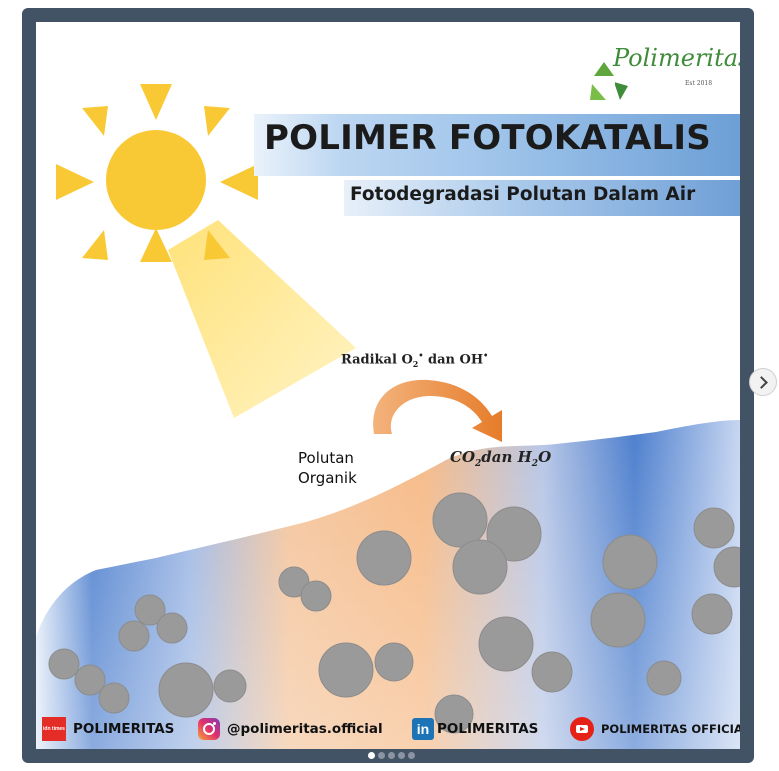  I want to click on radical-label: Radikal O2• dan OH•, so click(415, 359).